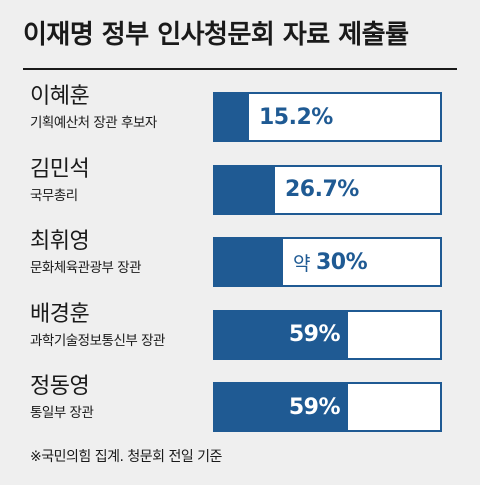 The image size is (480, 485). I want to click on chart-title: 이재명 정부 인사청문회 자료 제출률, so click(216, 35).